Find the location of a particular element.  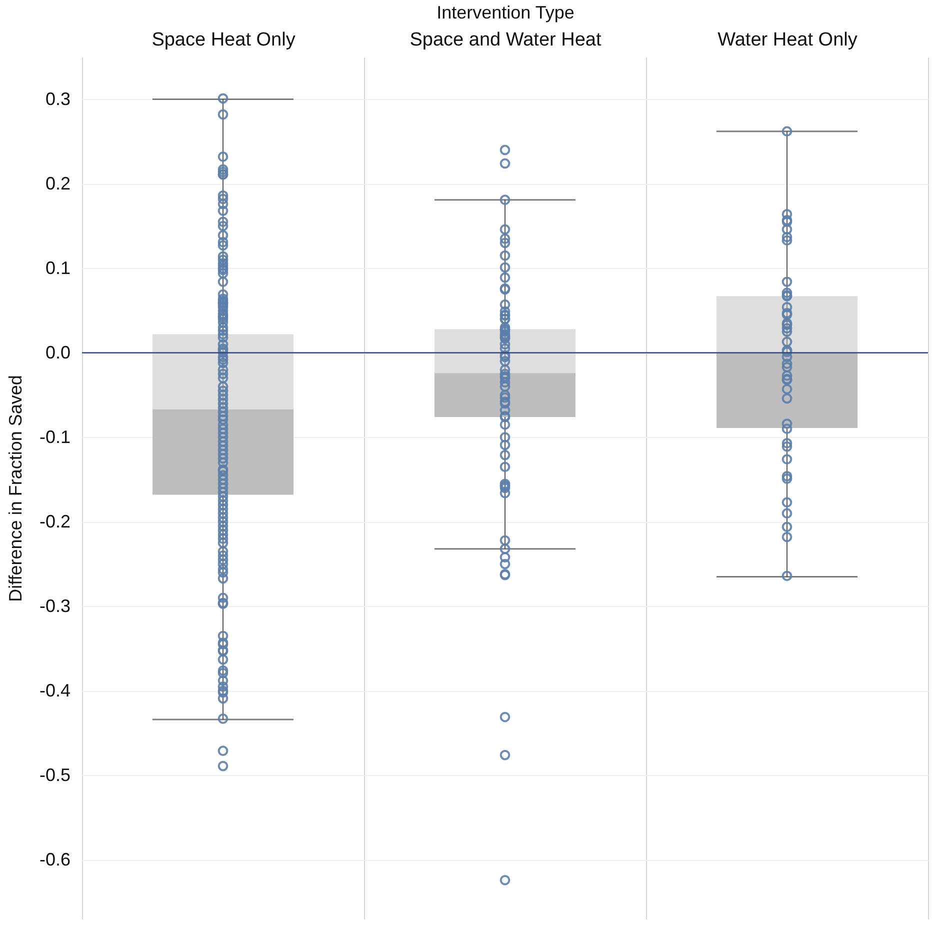

x-tick-label: Water Heat Only is located at coordinates (788, 40).